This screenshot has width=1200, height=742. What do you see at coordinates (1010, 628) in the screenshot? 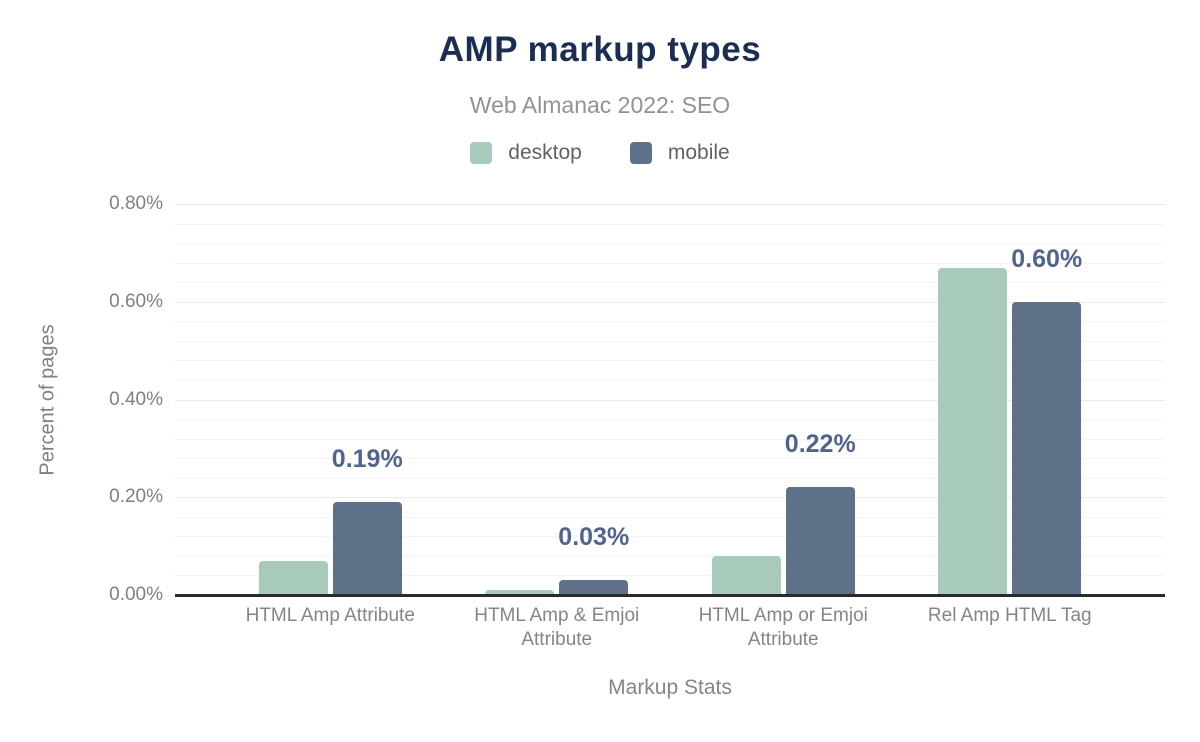
I see `category-label: Rel Amp HTML Tag` at bounding box center [1010, 628].